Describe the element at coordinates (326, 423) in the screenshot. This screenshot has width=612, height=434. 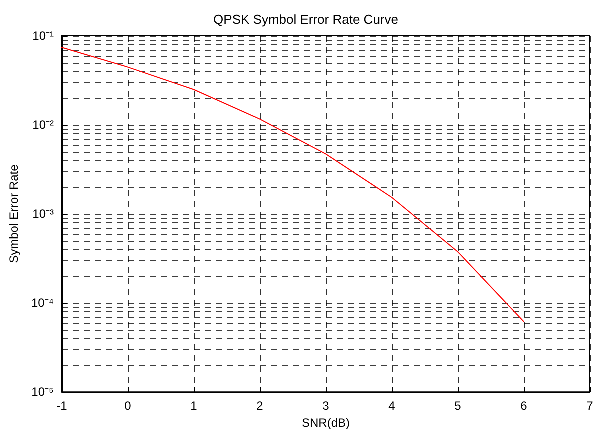
I see `x-axis-title: SNR(dB)` at that location.